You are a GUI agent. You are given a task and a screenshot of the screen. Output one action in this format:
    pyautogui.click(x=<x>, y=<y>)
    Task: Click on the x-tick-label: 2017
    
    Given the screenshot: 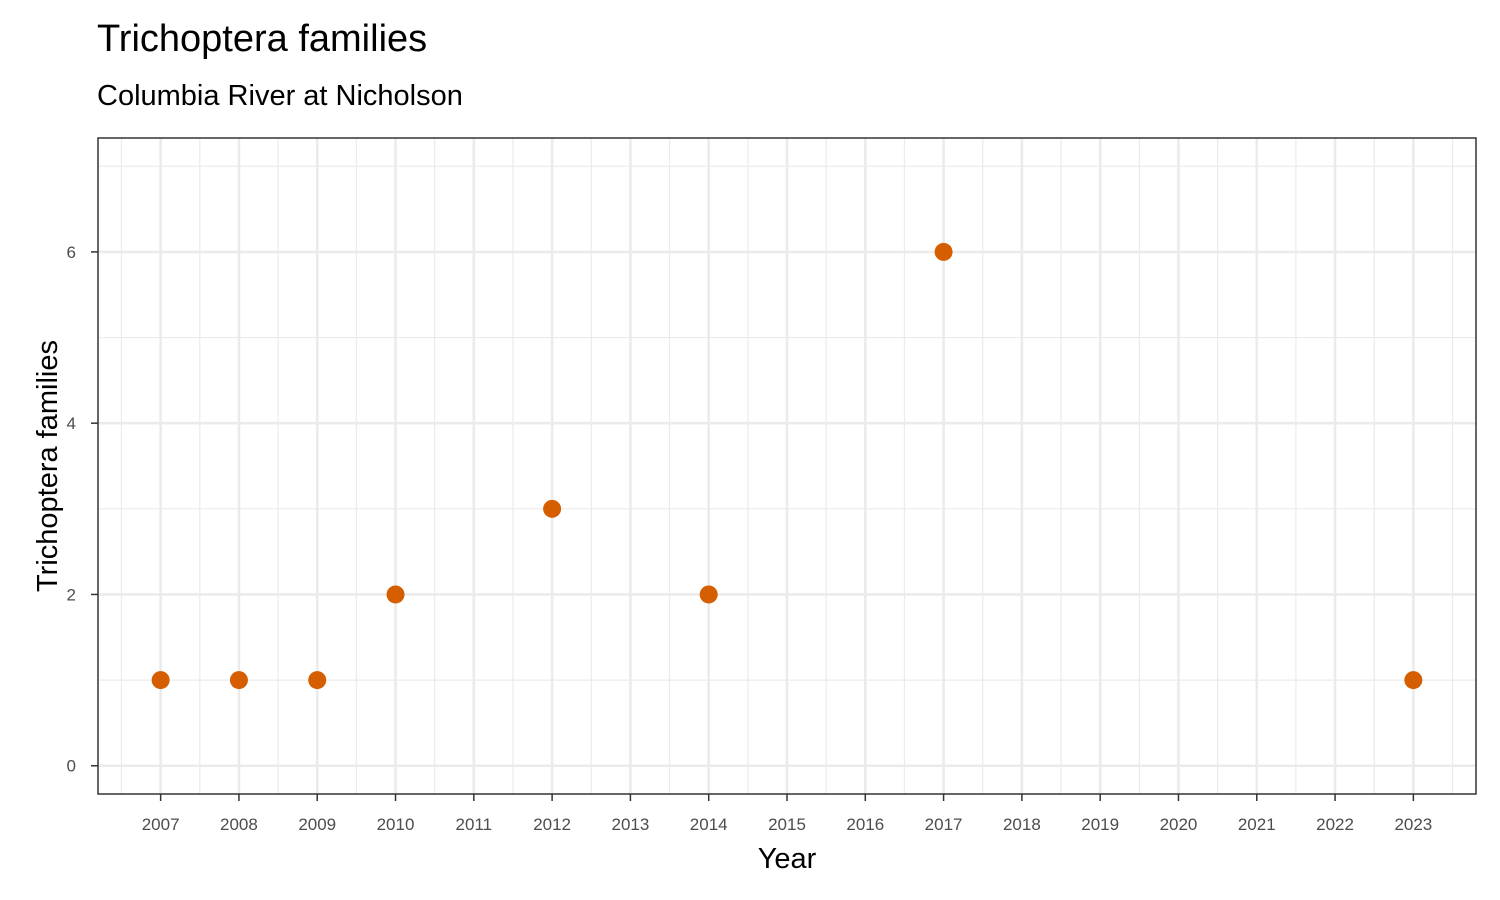 What is the action you would take?
    pyautogui.click(x=944, y=824)
    